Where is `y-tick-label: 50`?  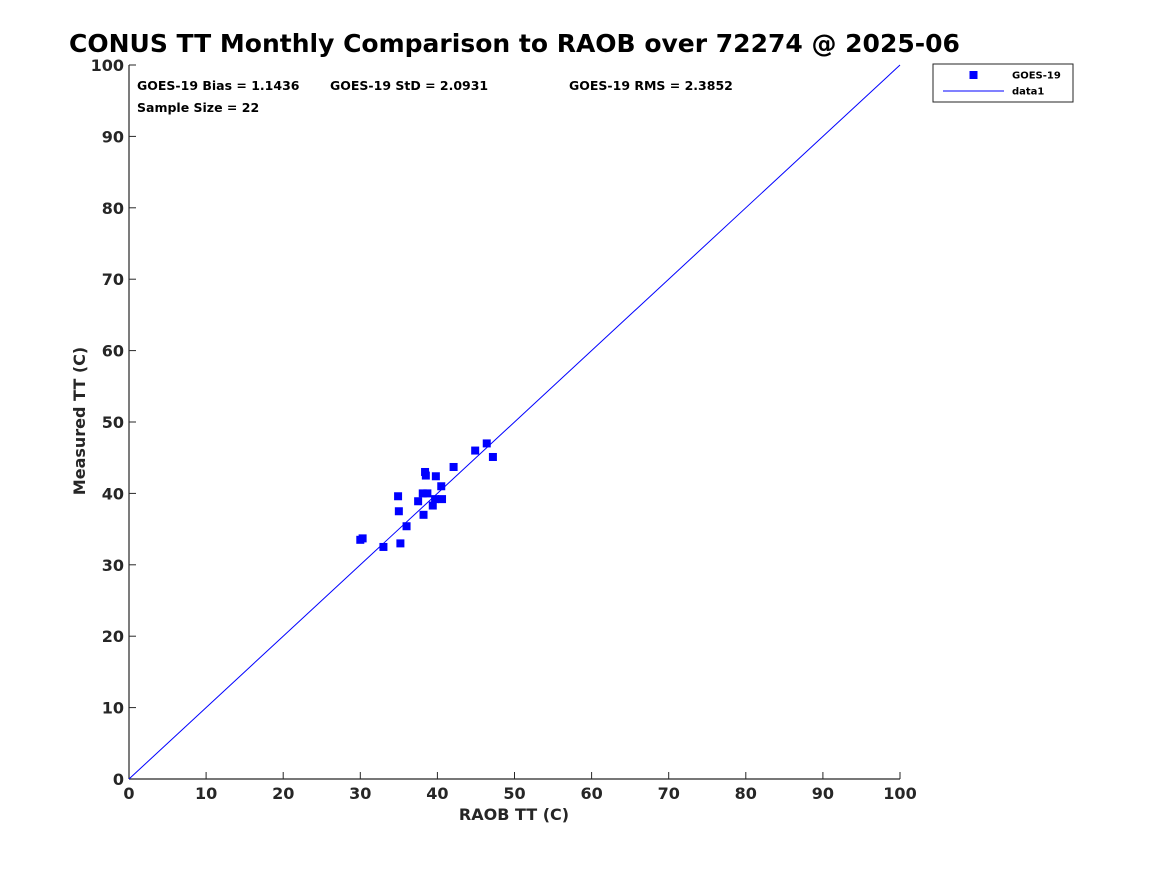 y-tick-label: 50 is located at coordinates (113, 422).